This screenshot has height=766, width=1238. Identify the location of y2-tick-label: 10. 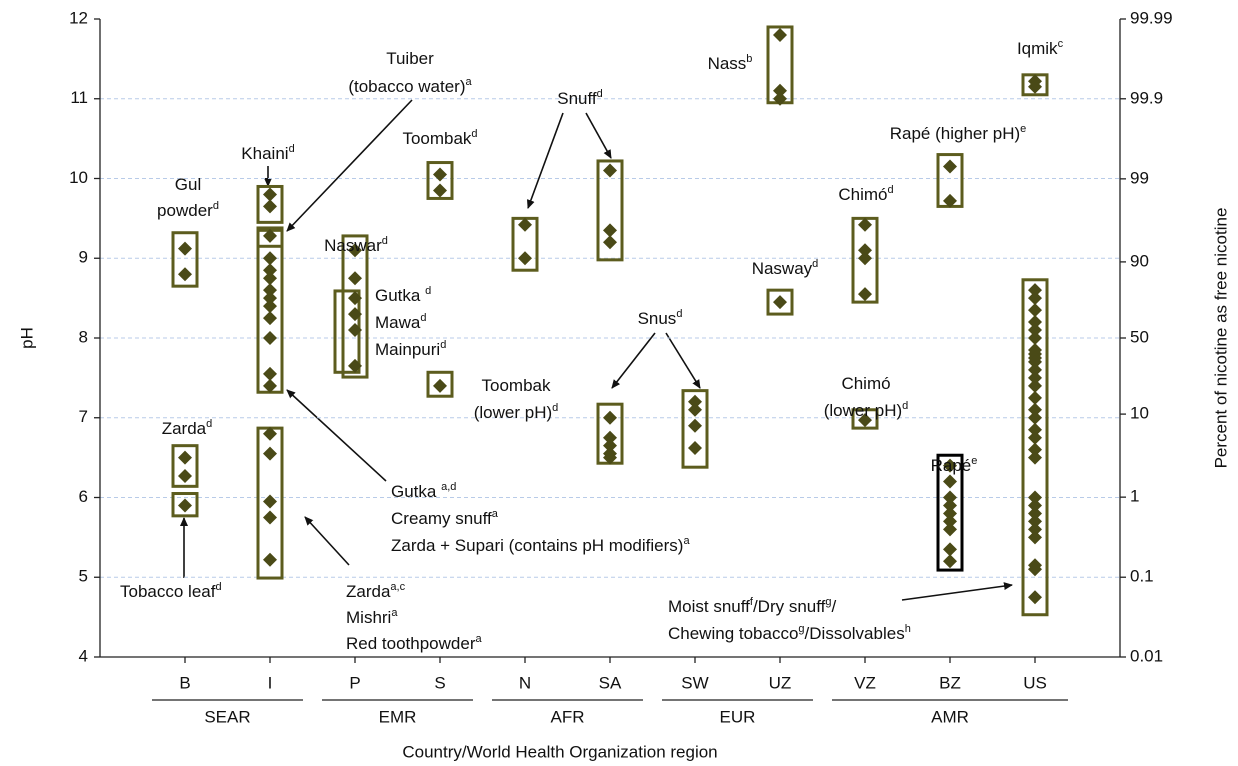
(1139, 413).